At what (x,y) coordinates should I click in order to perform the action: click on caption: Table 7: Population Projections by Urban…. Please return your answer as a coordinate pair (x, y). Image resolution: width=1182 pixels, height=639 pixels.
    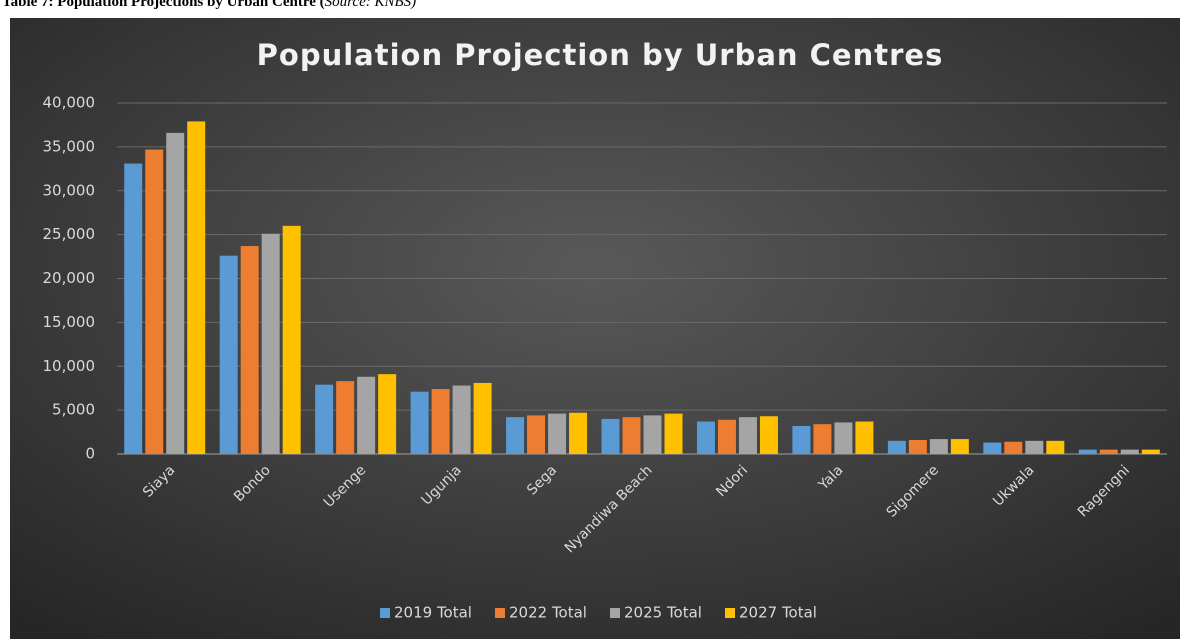
    Looking at the image, I should click on (209, 5).